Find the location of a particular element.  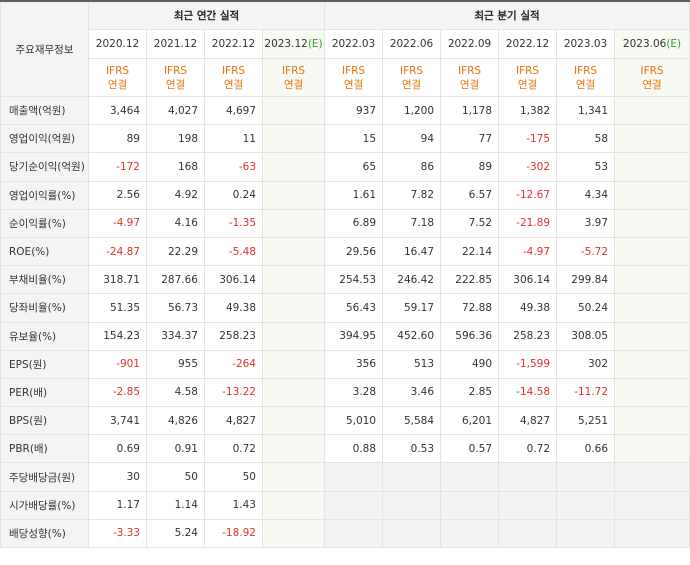

table-row: PBR(배) 0.69 0.91 0.72 0.88 0.53 0.57 0.72 0.66 is located at coordinates (345, 449).